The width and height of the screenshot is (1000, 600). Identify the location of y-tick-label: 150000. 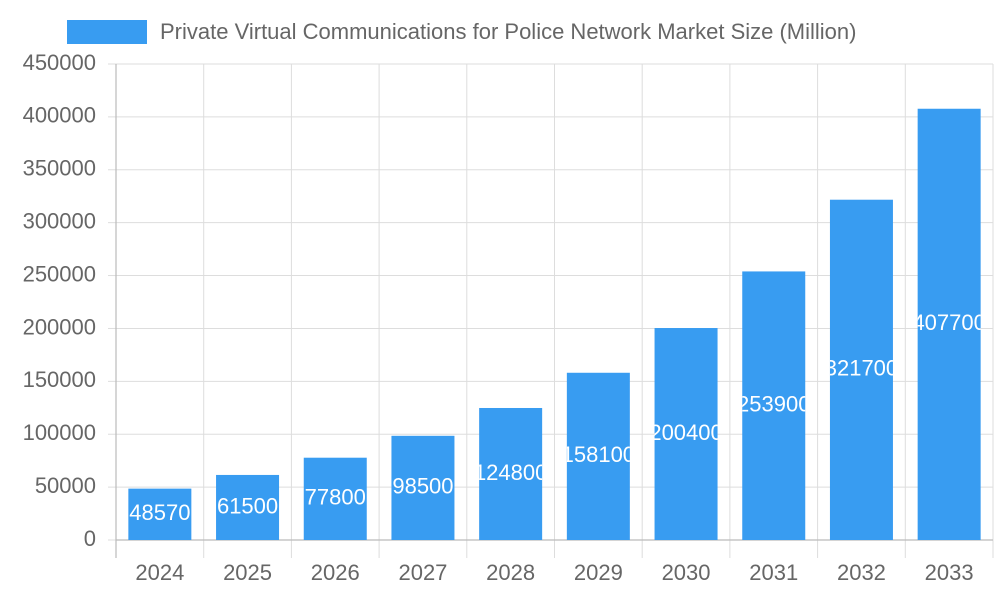
(59, 379).